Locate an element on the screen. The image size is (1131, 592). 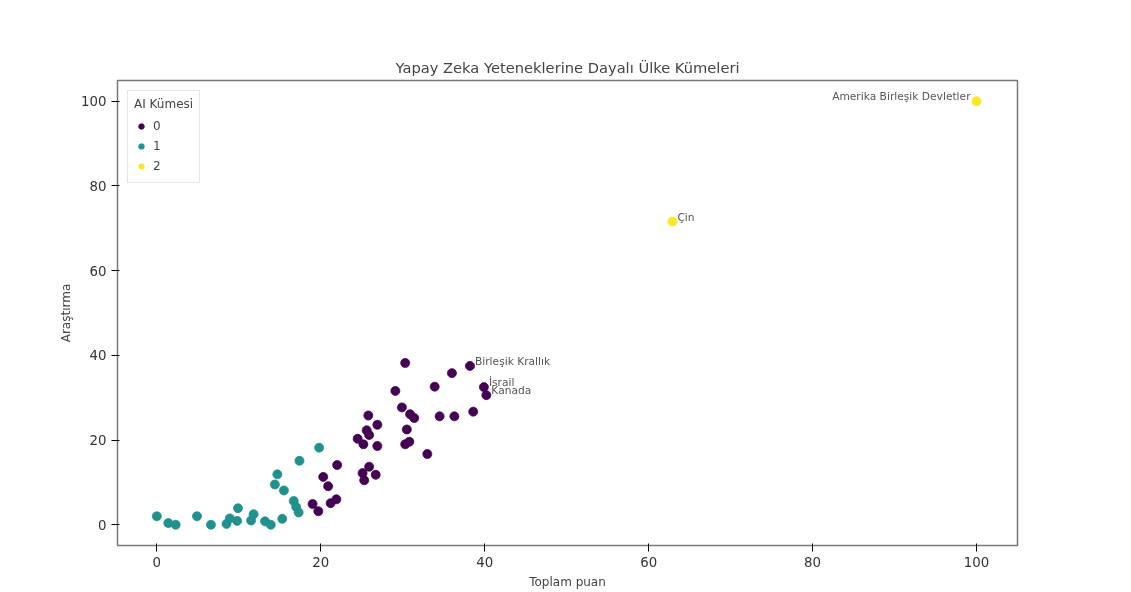
x-tick-label: 100 is located at coordinates (976, 562).